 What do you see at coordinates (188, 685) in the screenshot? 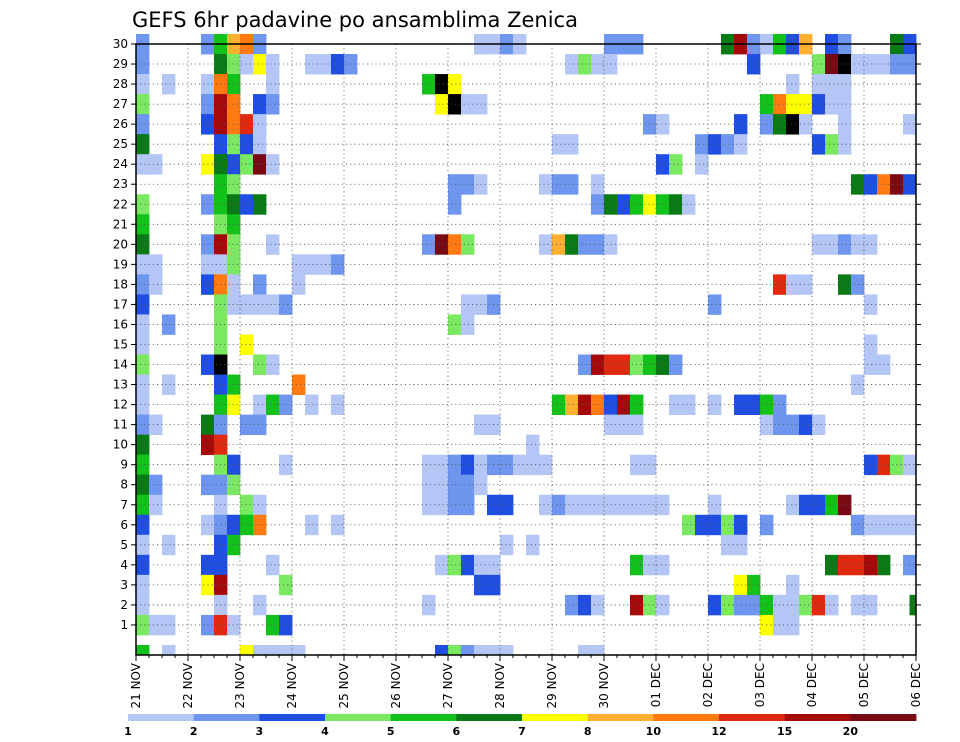
I see `x-tick-label: 22 NOV` at bounding box center [188, 685].